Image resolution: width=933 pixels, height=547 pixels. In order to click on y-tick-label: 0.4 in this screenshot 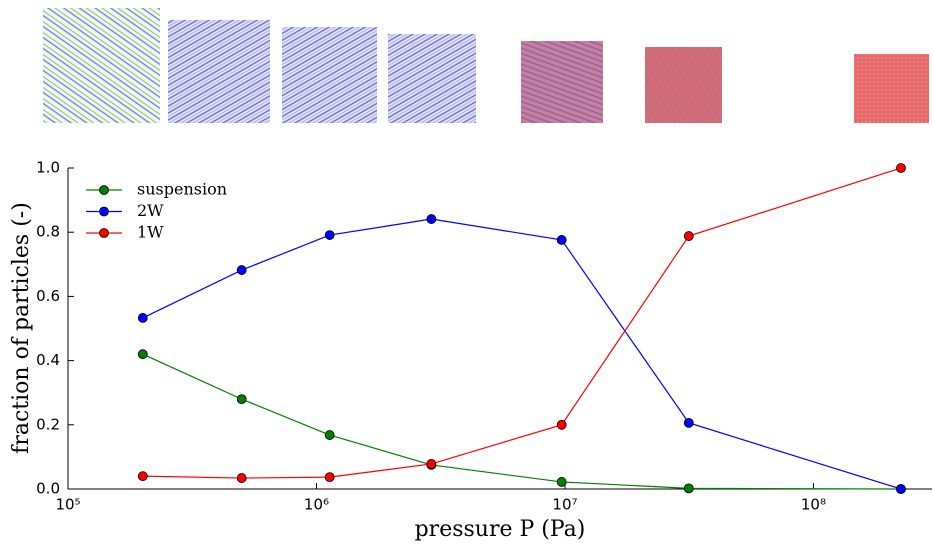, I will do `click(48, 360)`.